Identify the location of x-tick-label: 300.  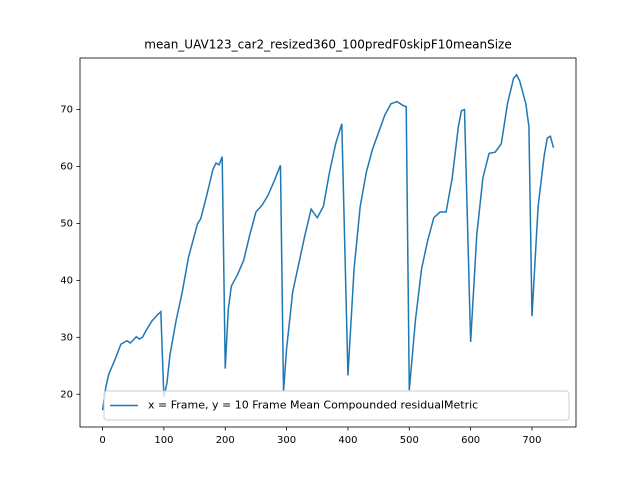
(286, 440).